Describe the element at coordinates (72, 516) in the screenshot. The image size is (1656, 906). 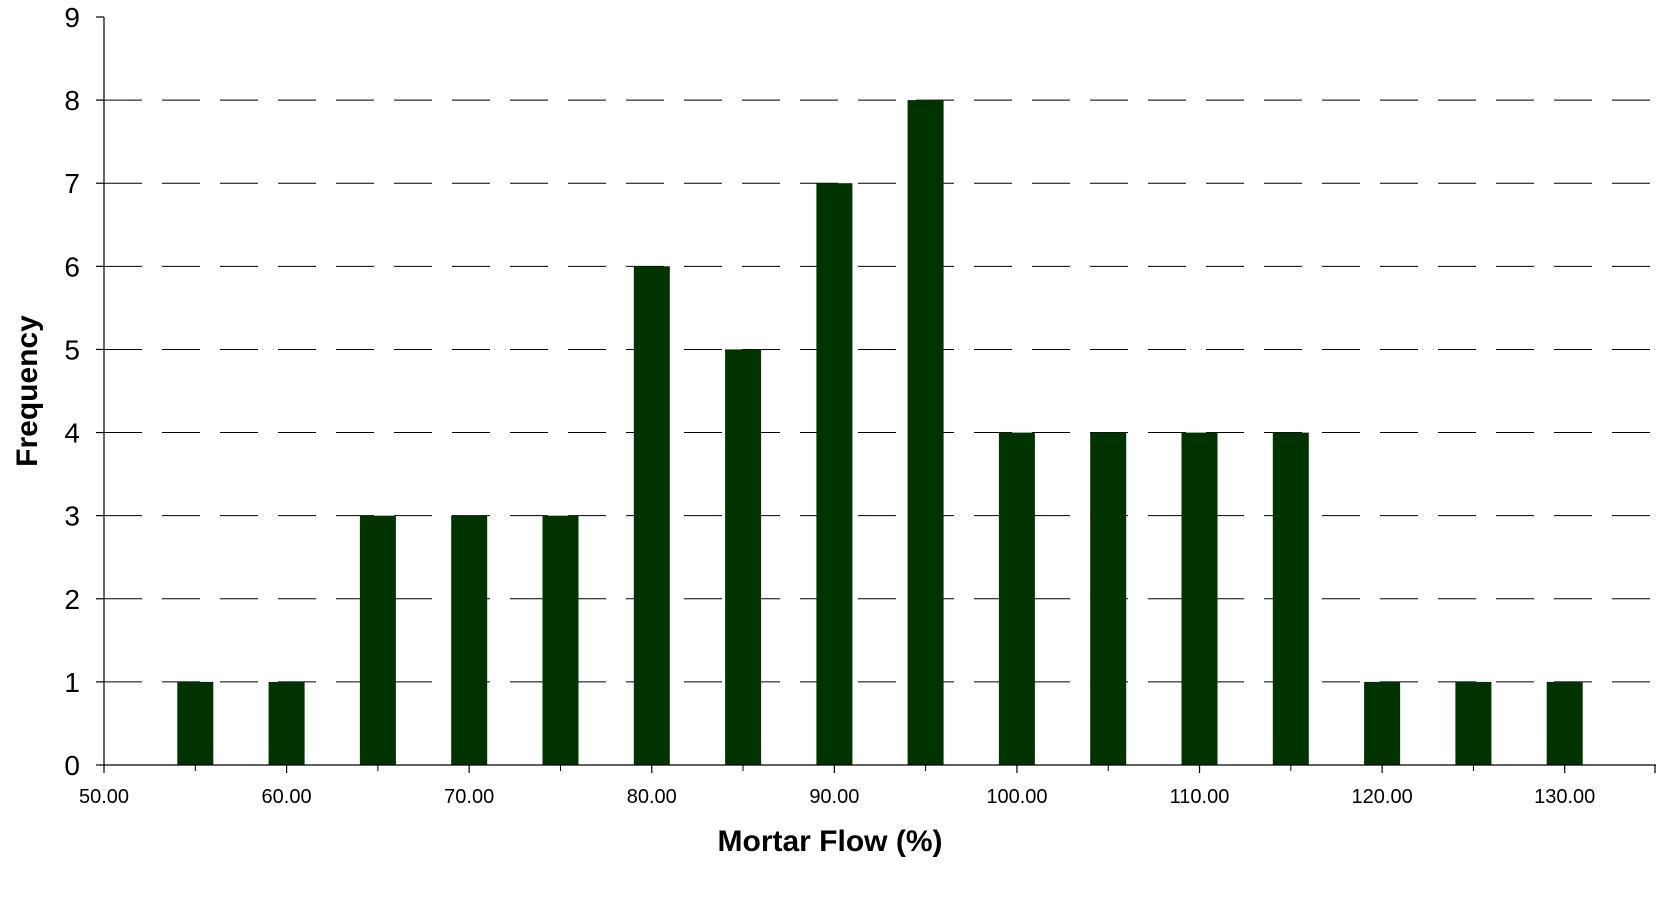
I see `y-tick-label: 3` at that location.